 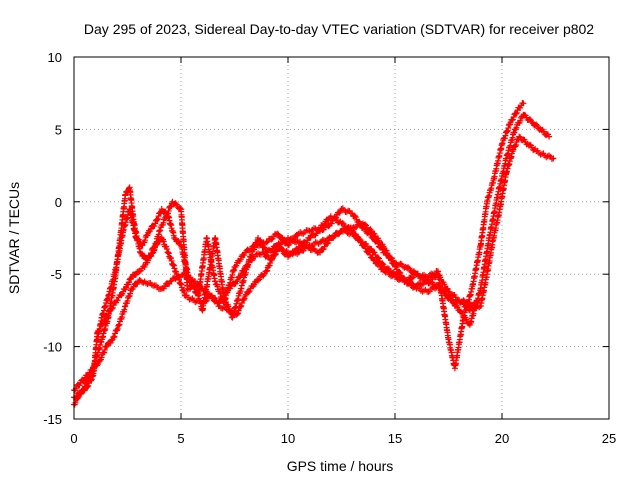 What do you see at coordinates (502, 438) in the screenshot?
I see `x-tick-label: 20` at bounding box center [502, 438].